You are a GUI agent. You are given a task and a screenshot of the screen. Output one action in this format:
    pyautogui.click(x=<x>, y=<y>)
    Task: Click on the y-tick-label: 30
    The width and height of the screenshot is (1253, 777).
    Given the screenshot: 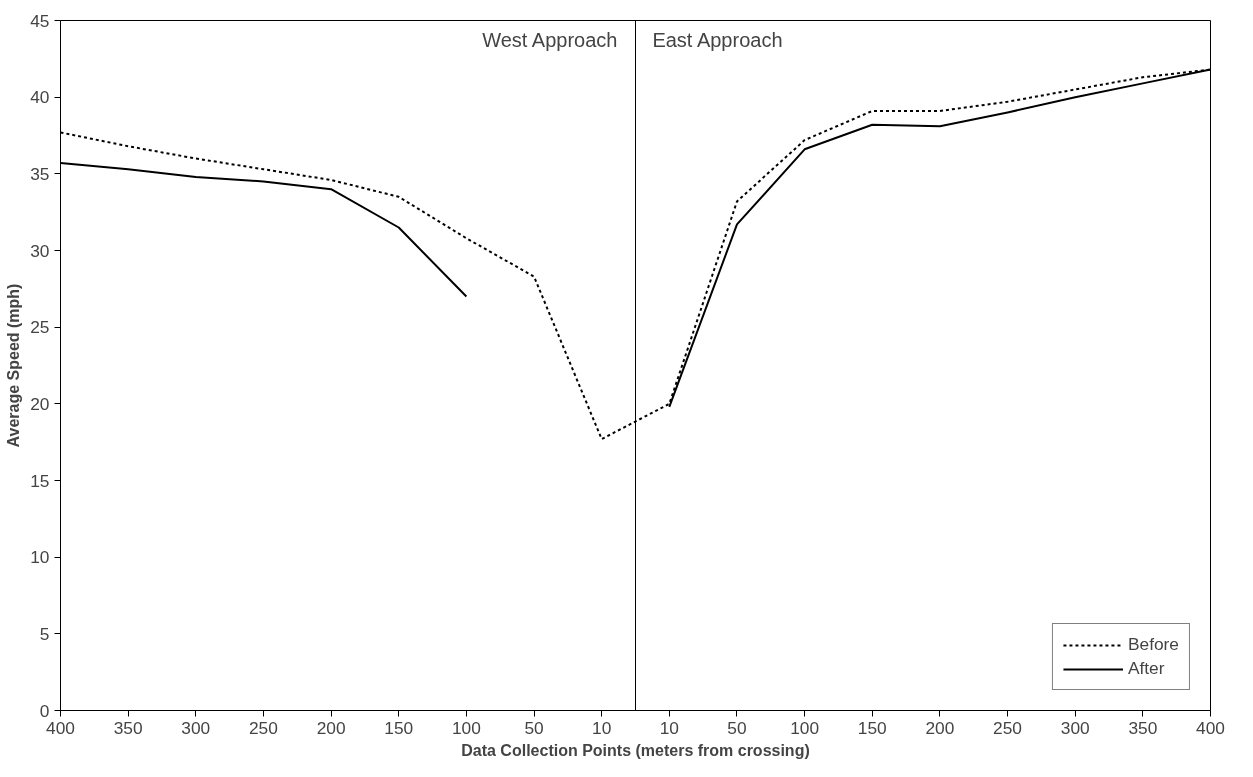 What is the action you would take?
    pyautogui.click(x=40, y=250)
    